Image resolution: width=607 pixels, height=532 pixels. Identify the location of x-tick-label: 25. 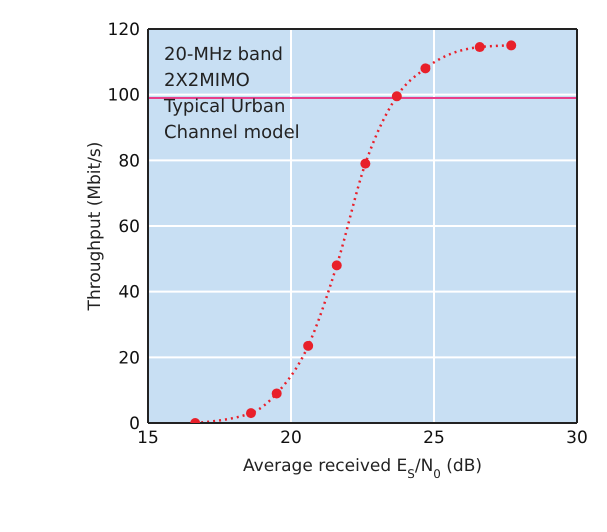
(434, 438).